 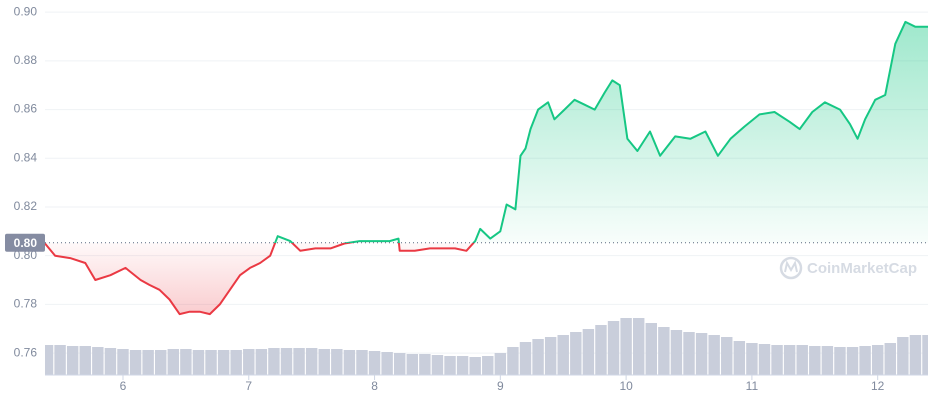 What do you see at coordinates (26, 206) in the screenshot?
I see `y-tick-label: 0.82` at bounding box center [26, 206].